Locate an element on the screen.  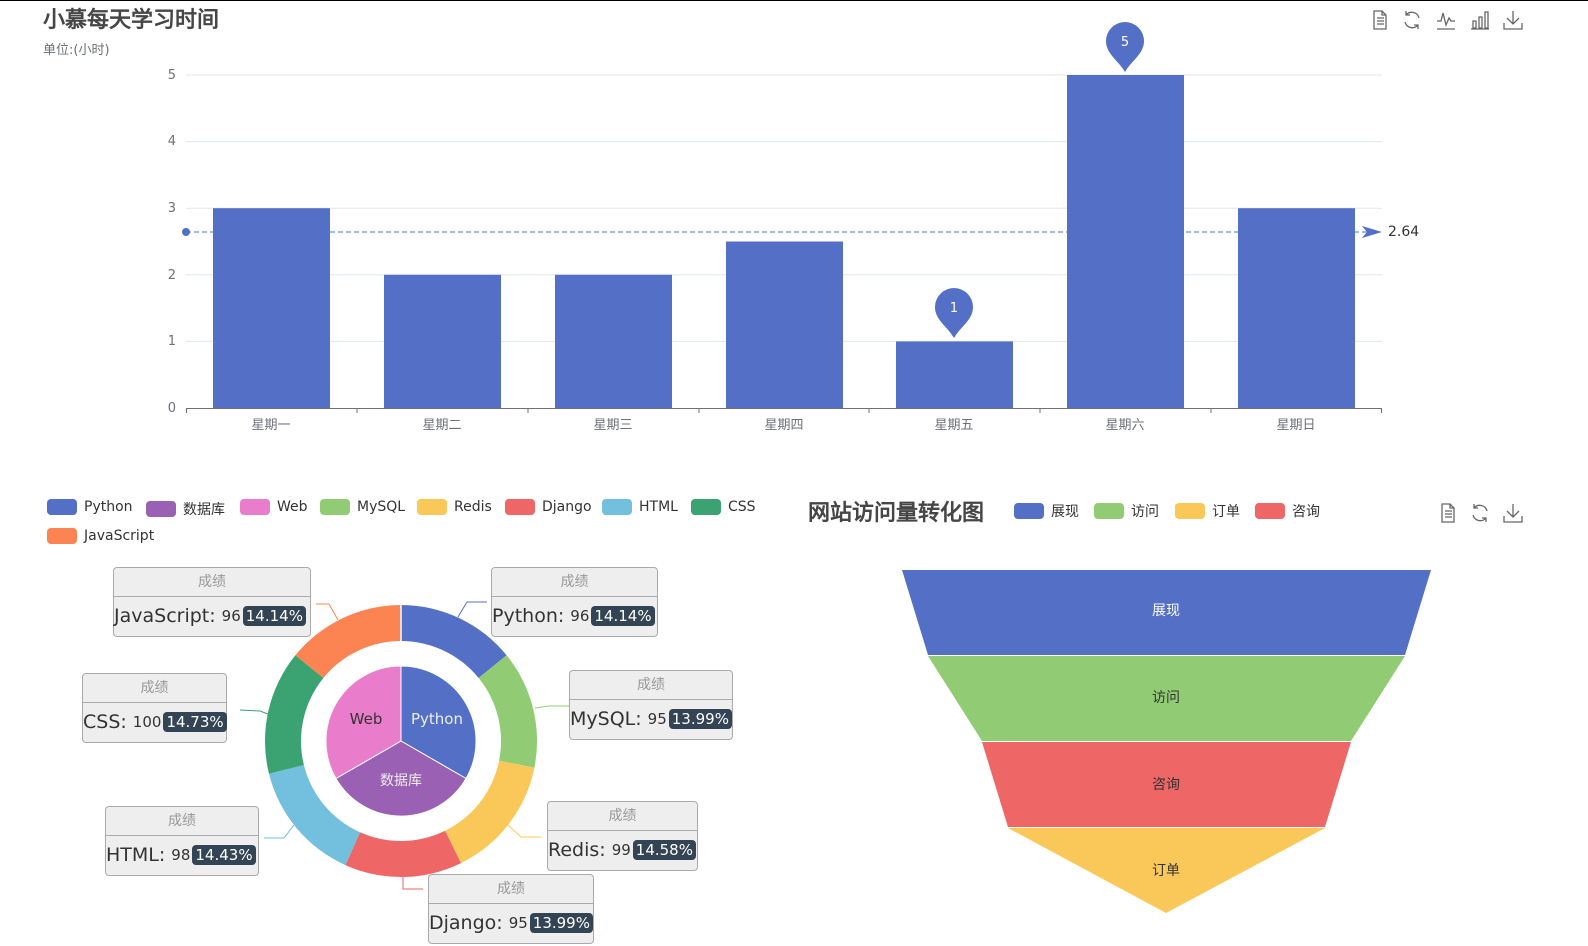
legend-order: 订单 is located at coordinates (1207, 511).